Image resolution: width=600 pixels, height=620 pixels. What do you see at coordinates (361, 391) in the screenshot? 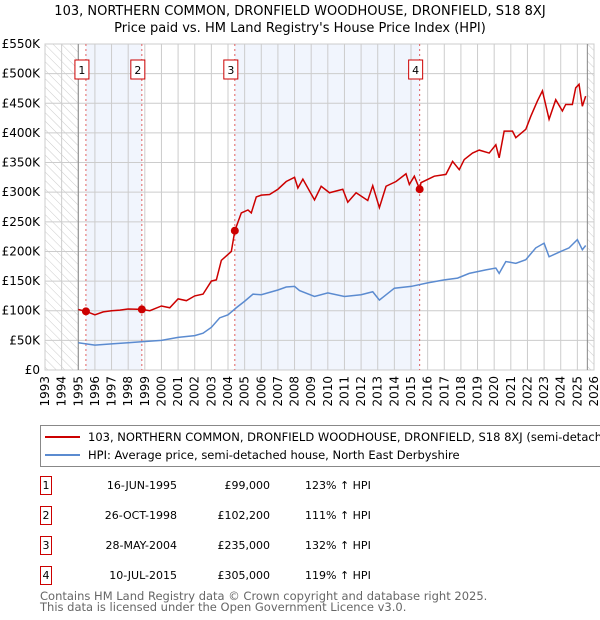
I see `x-tick-label: 2012` at bounding box center [361, 391].